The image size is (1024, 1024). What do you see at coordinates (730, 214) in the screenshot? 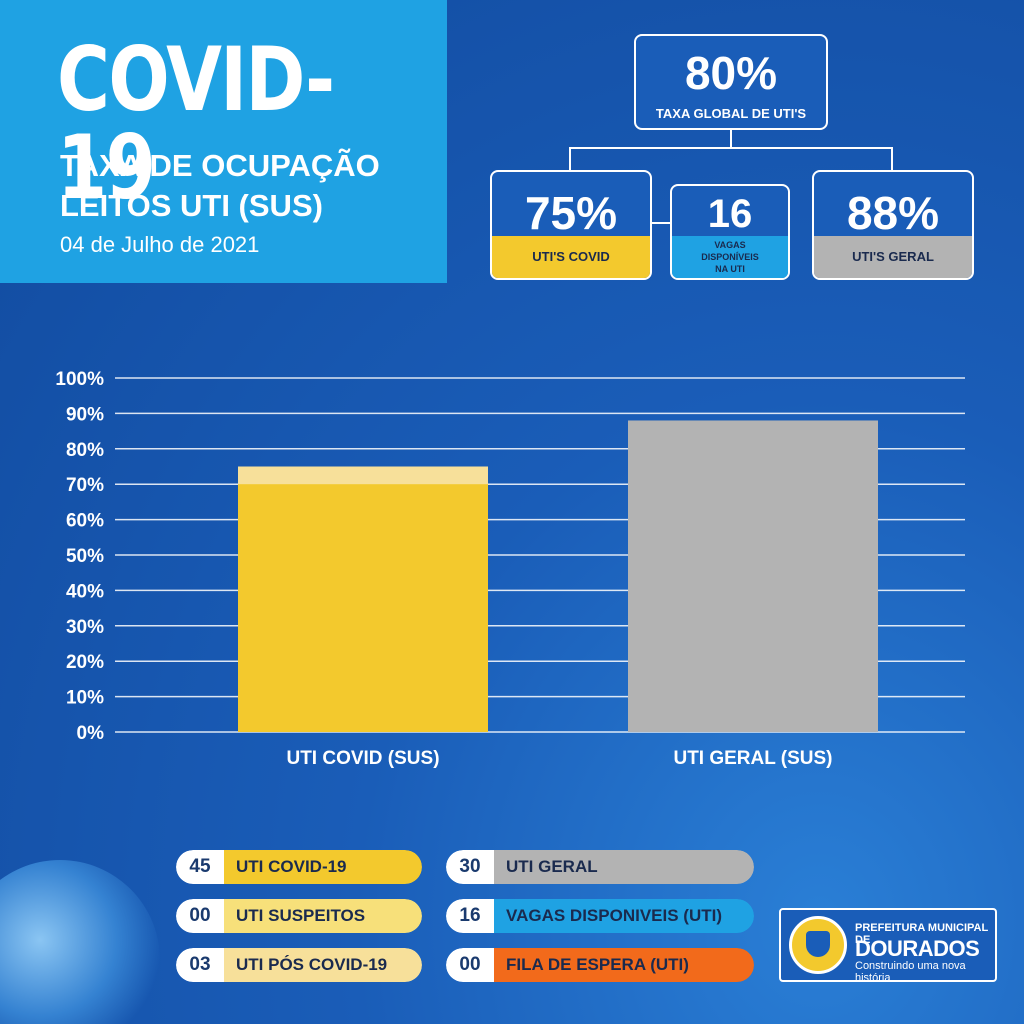
I see `vagas-value: 16` at bounding box center [730, 214].